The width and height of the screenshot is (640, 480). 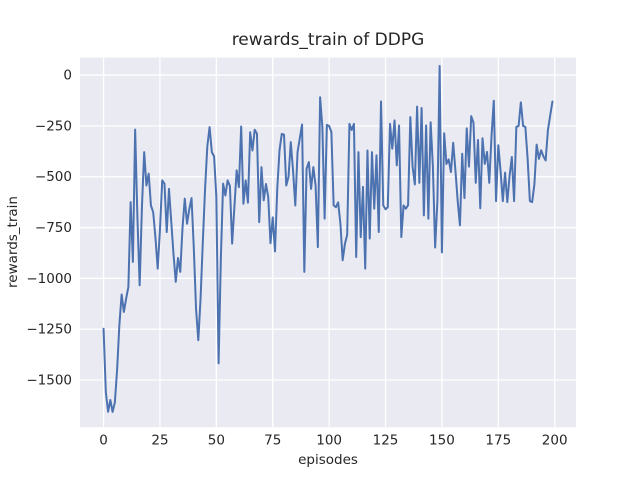 What do you see at coordinates (49, 381) in the screenshot?
I see `y-tick-label: −1500` at bounding box center [49, 381].